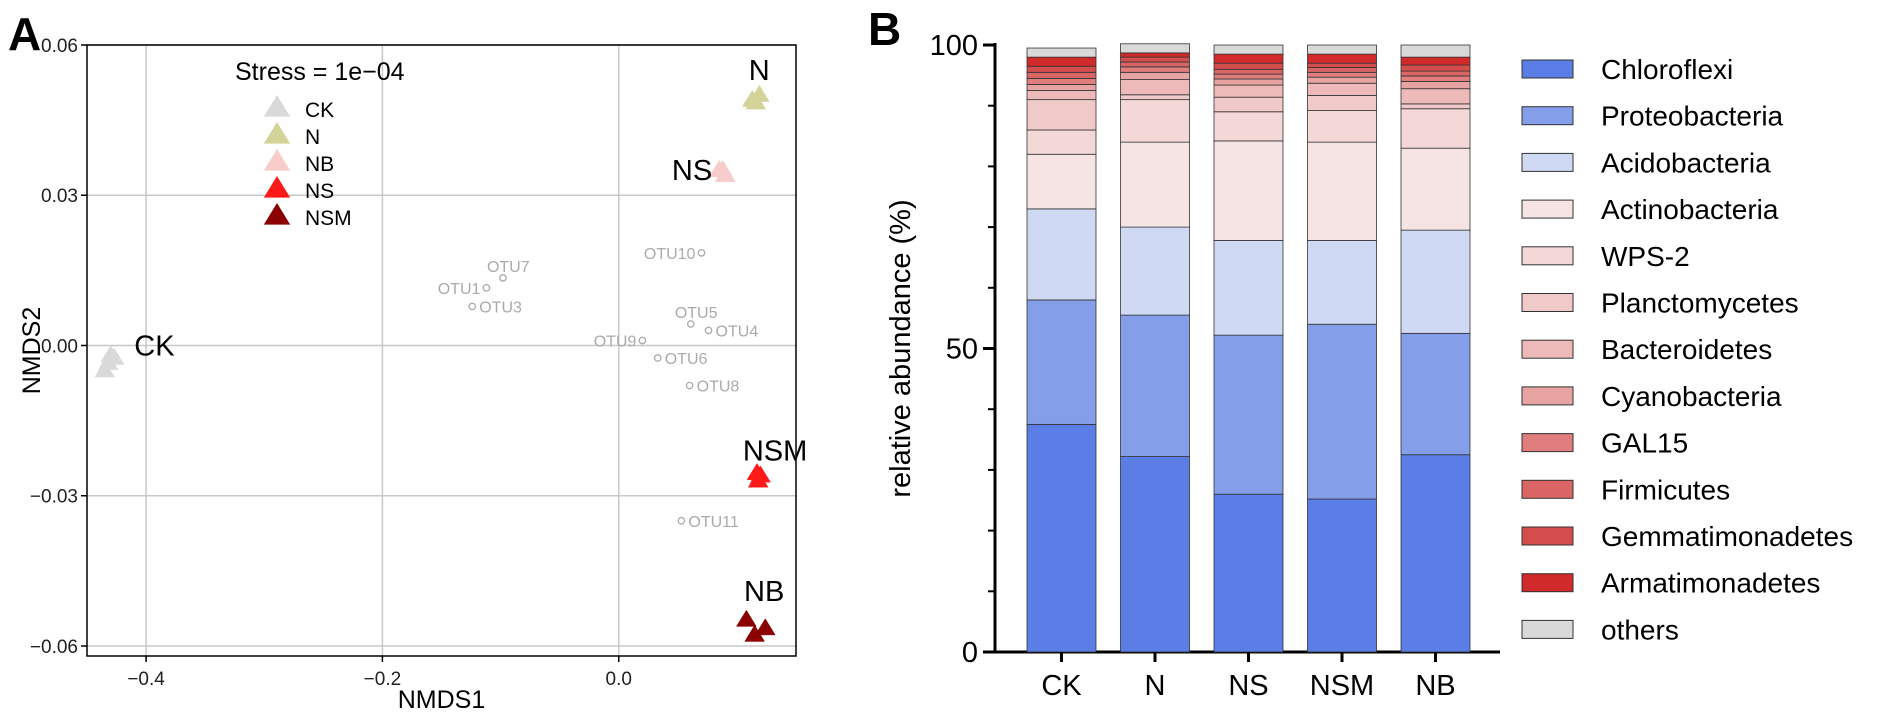  Describe the element at coordinates (110, 354) in the screenshot. I see `sample-marker-ck` at that location.